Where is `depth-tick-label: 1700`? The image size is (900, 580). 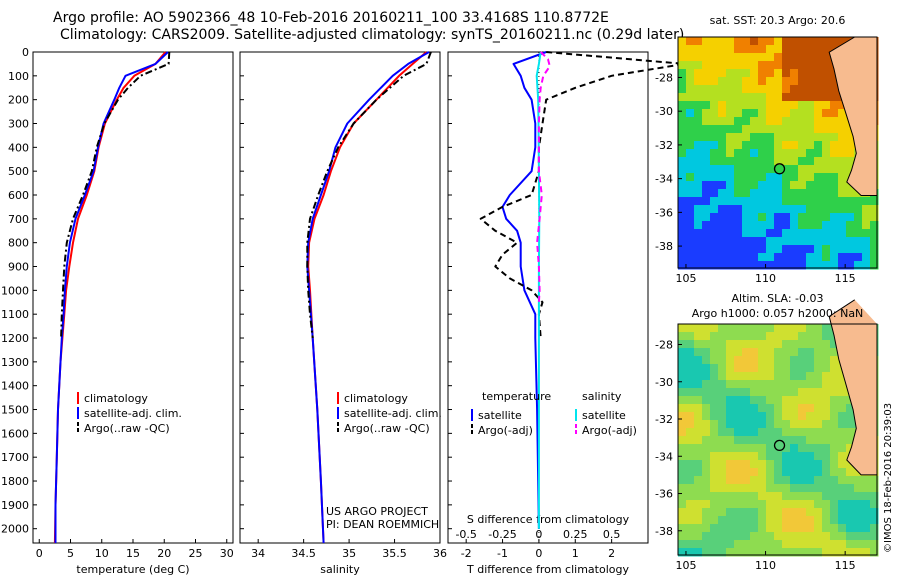 depth-tick-label: 1700 is located at coordinates (15, 457).